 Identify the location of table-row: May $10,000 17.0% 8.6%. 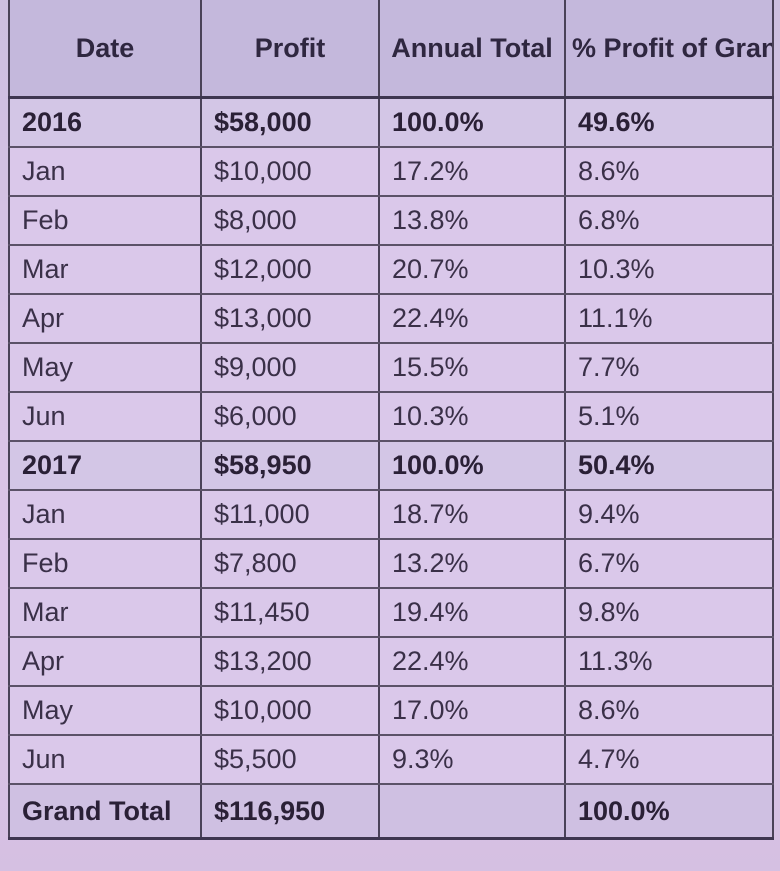
(391, 711).